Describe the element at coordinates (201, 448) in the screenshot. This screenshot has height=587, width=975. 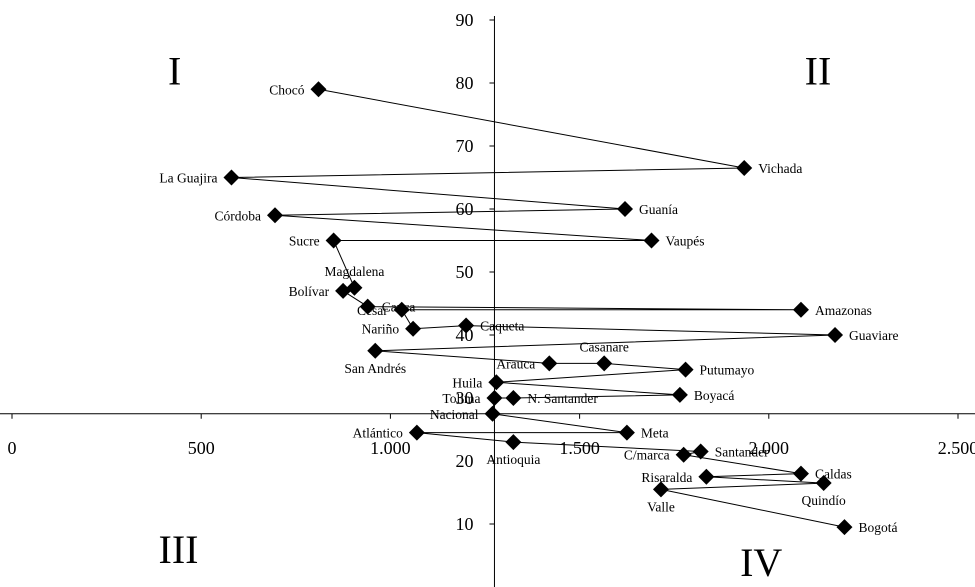
I see `x-tick-label: 500` at that location.